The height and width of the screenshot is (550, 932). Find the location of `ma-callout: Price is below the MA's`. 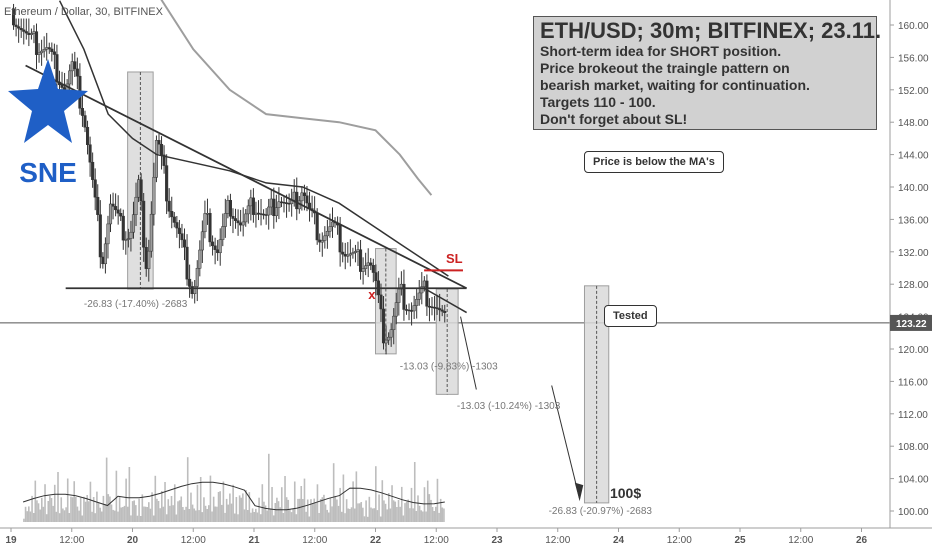

ma-callout: Price is below the MA's is located at coordinates (654, 162).